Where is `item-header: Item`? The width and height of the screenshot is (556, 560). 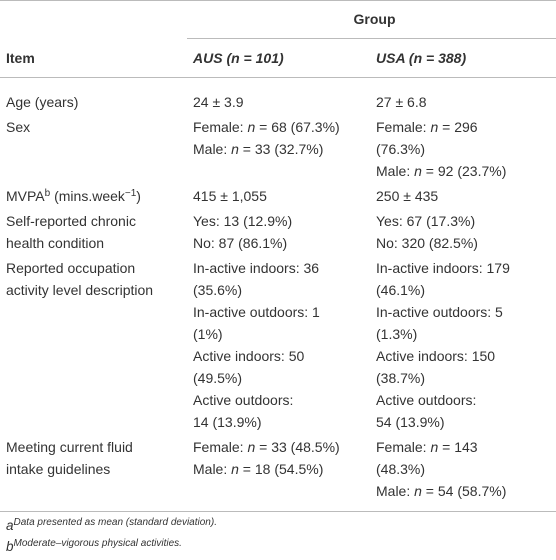
item-header: Item is located at coordinates (93, 58).